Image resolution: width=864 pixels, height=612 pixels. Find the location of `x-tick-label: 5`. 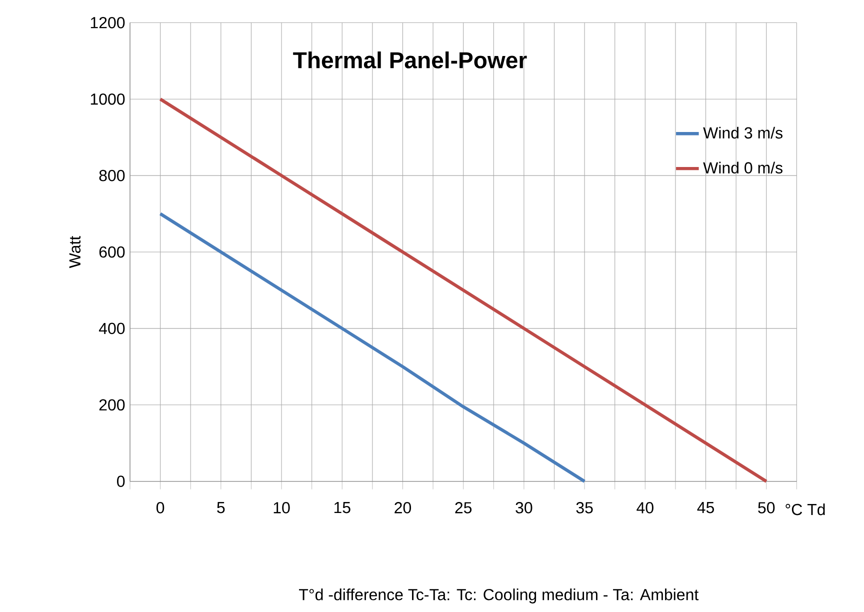

x-tick-label: 5 is located at coordinates (221, 508).